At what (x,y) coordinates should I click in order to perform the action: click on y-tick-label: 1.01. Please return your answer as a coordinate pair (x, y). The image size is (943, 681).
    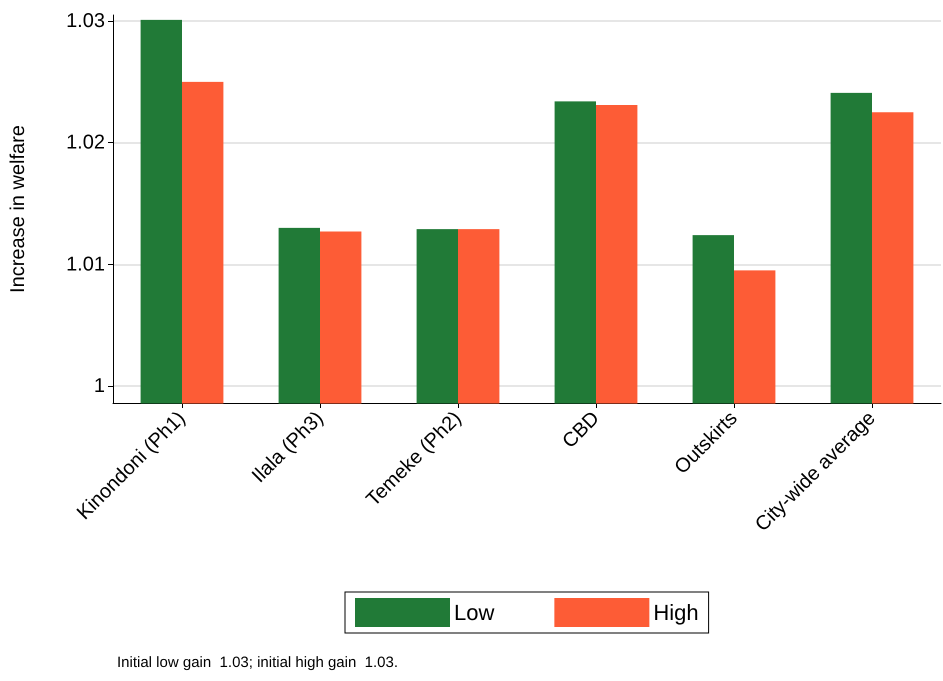
    Looking at the image, I should click on (85, 264).